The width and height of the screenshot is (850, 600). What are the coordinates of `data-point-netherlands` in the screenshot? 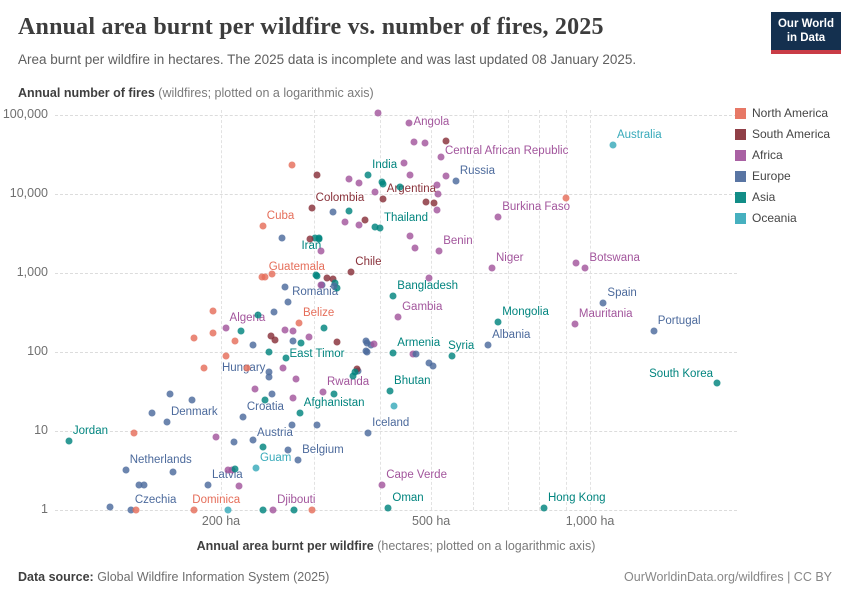 It's located at (126, 470).